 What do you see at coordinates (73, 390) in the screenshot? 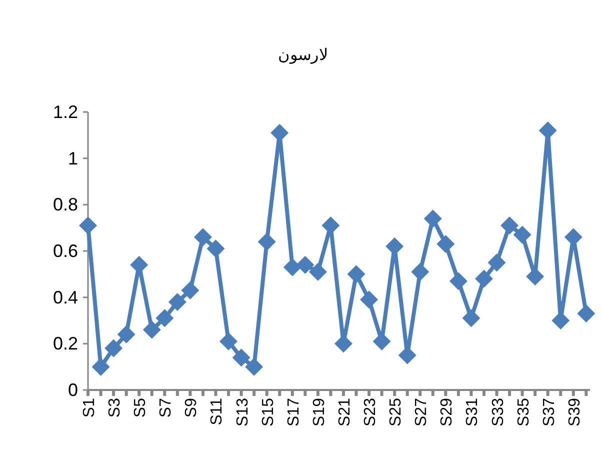
I see `y-tick-label: 0` at bounding box center [73, 390].